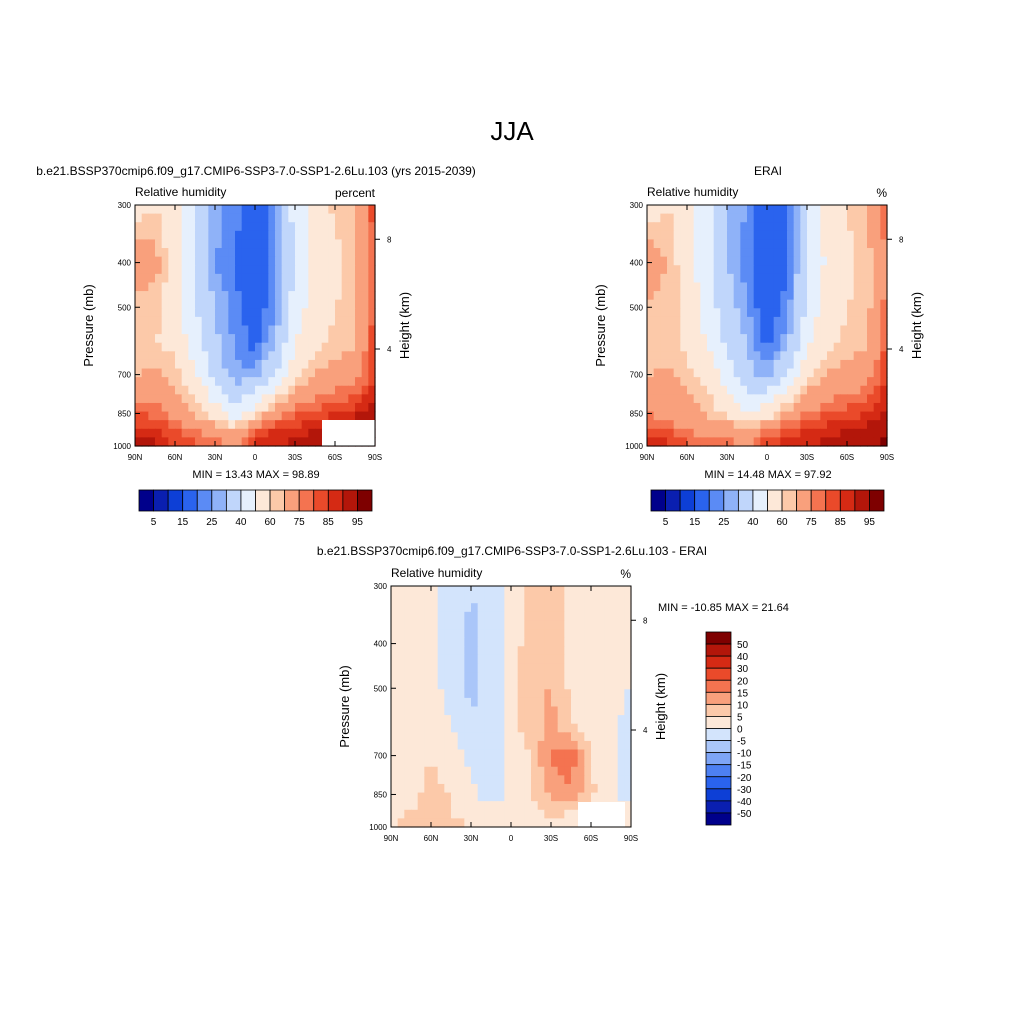 Image resolution: width=1024 pixels, height=1024 pixels. Describe the element at coordinates (767, 457) in the screenshot. I see `x-tick-label: 0` at that location.